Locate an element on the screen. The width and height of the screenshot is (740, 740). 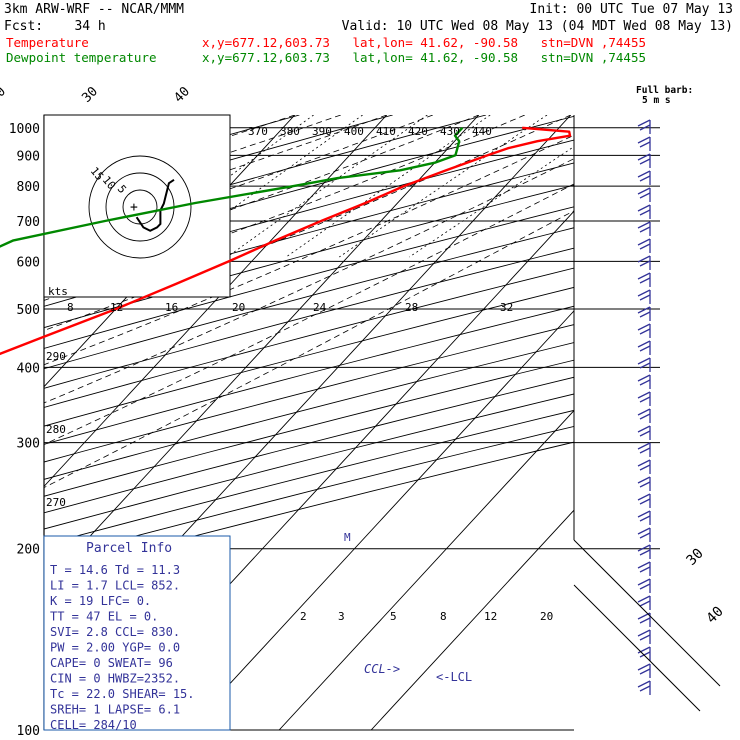
mixing-ratio-label: 12 is located at coordinates (490, 616).